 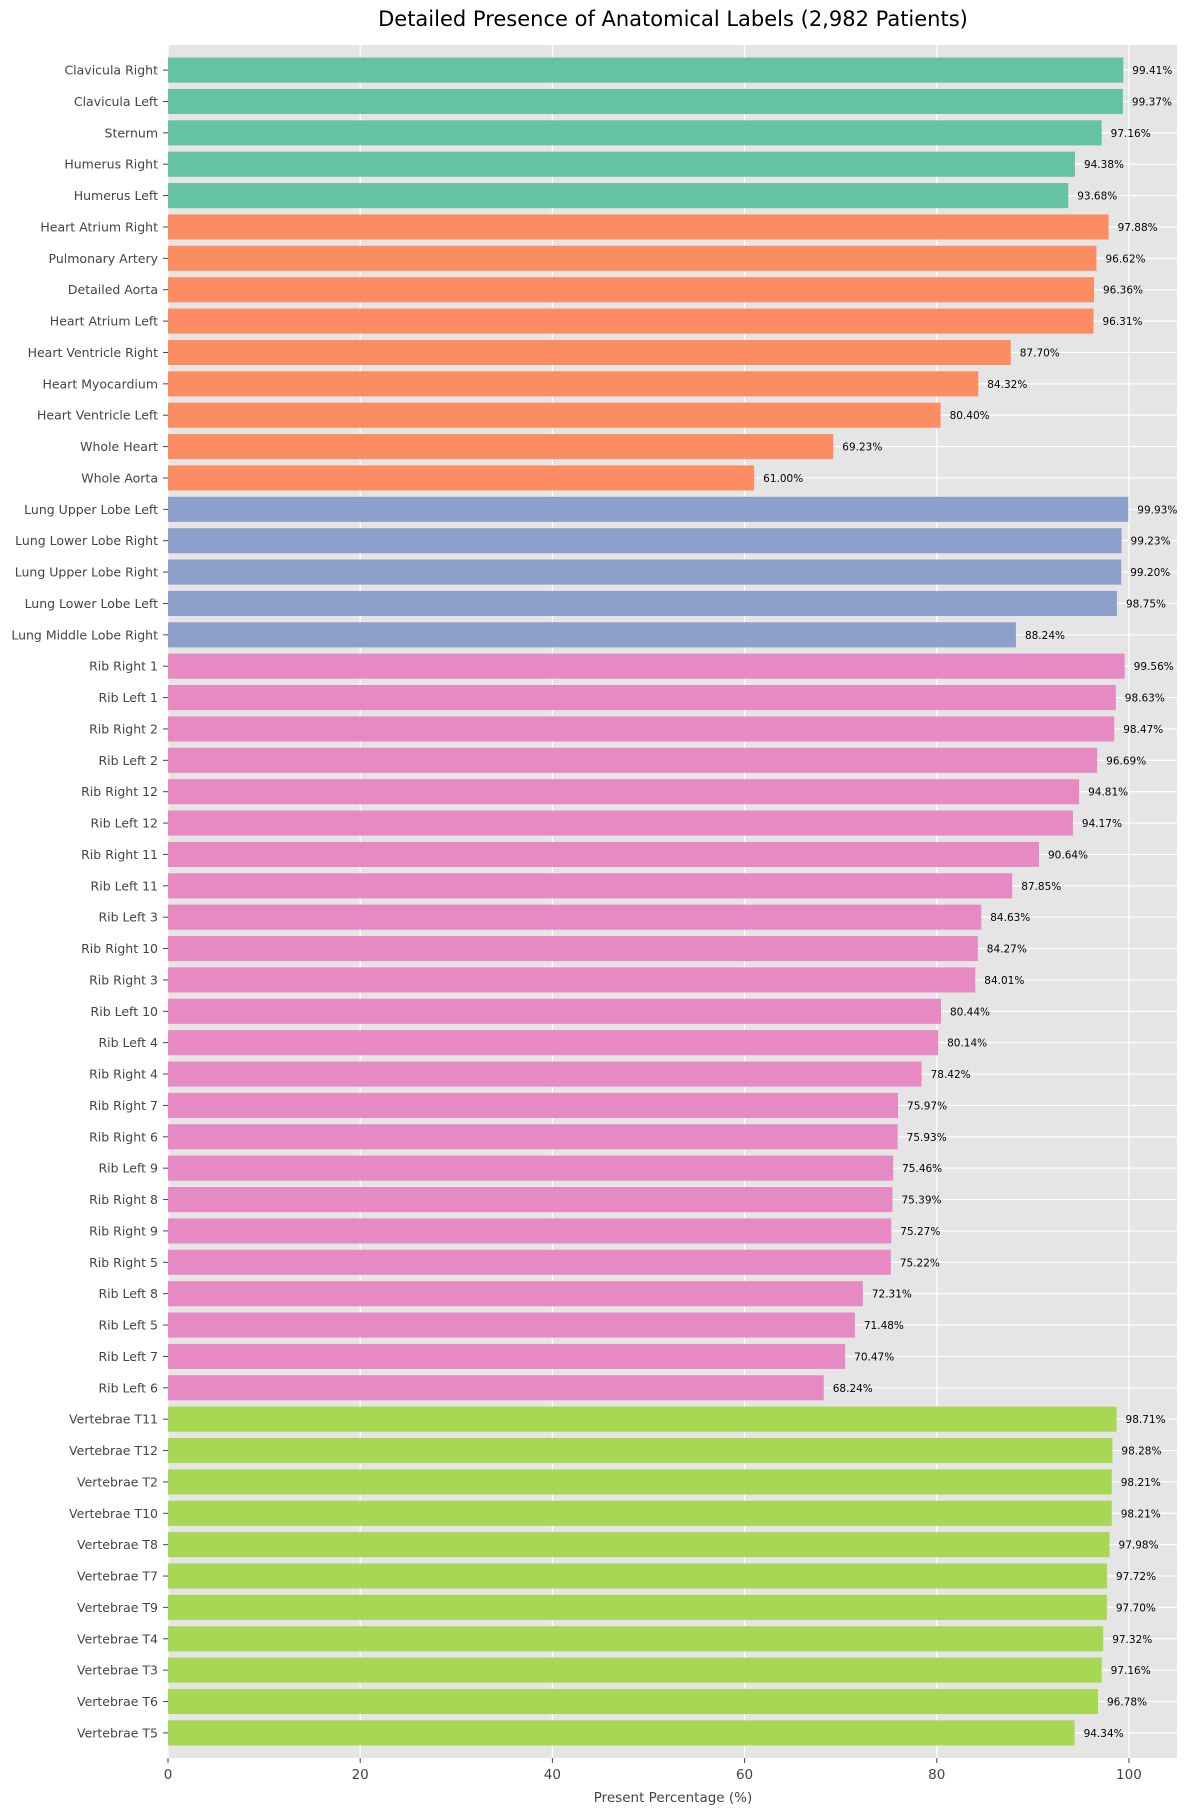 I want to click on bar-pulmonary-artery, so click(x=632, y=258).